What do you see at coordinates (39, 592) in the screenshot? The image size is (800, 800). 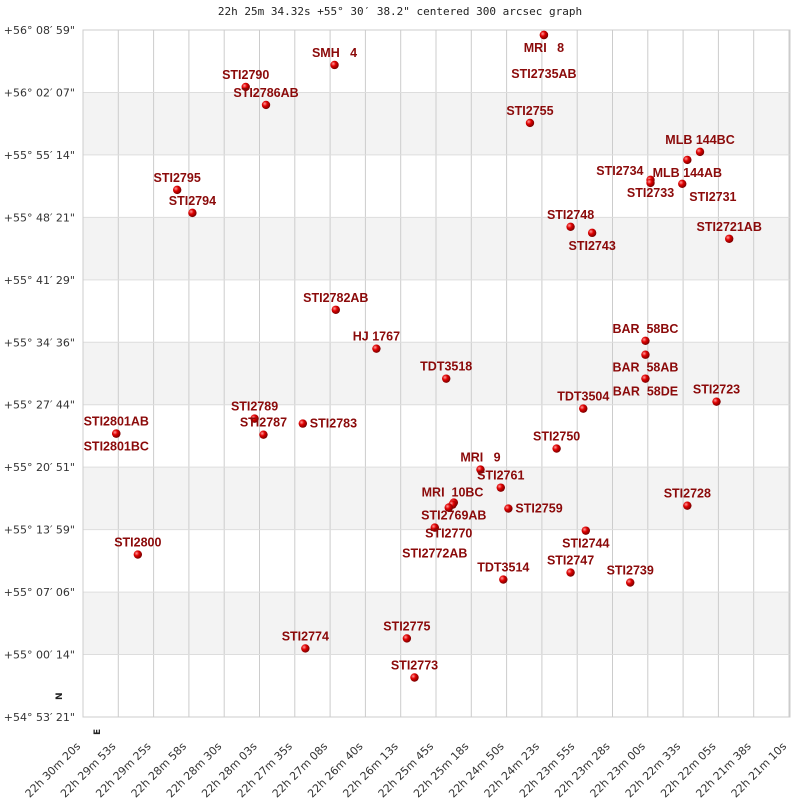 I see `y-tick-label: +55° 07′ 06"` at bounding box center [39, 592].